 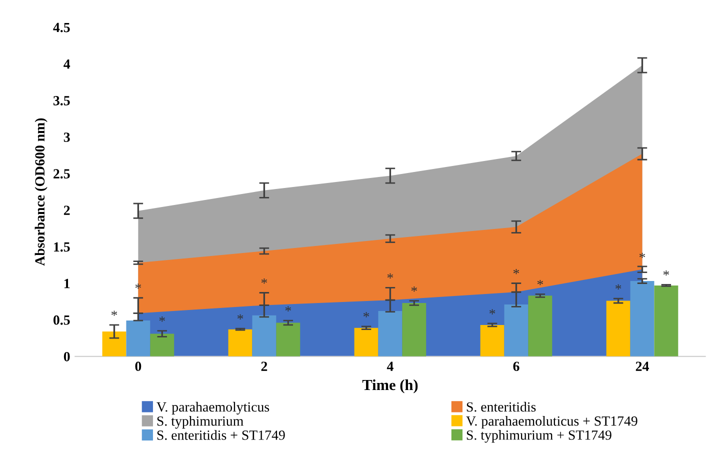 I want to click on y-tick-label: 3, so click(x=67, y=137).